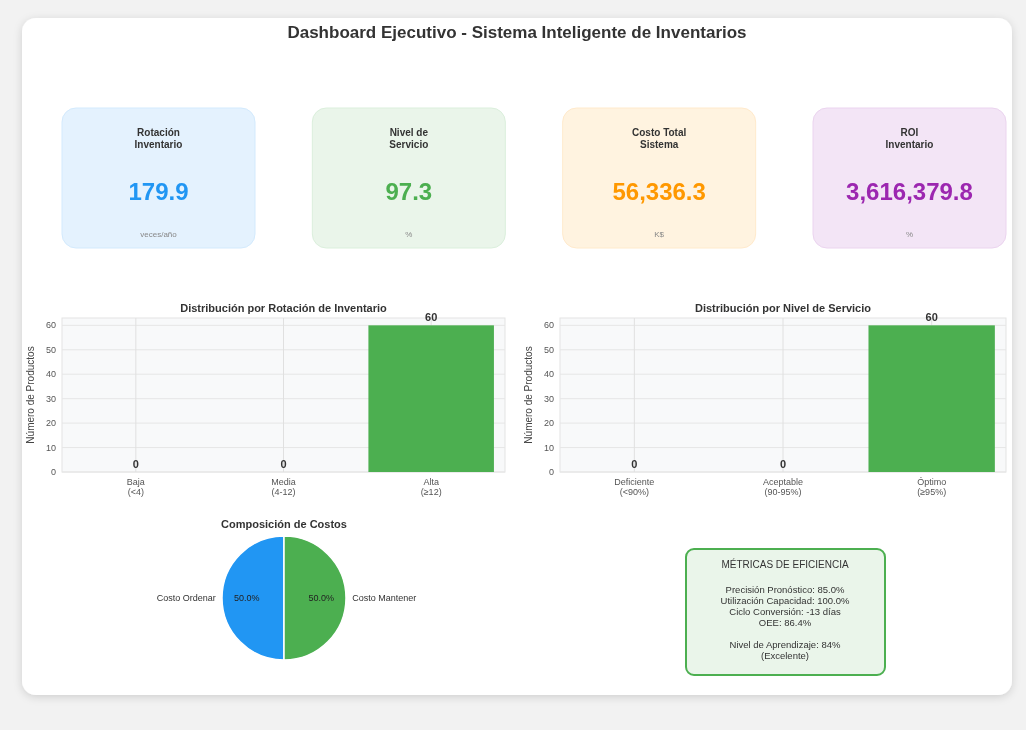 Image resolution: width=1026 pixels, height=730 pixels. Describe the element at coordinates (283, 487) in the screenshot. I see `x-tick-label: Media (4-12)` at that location.